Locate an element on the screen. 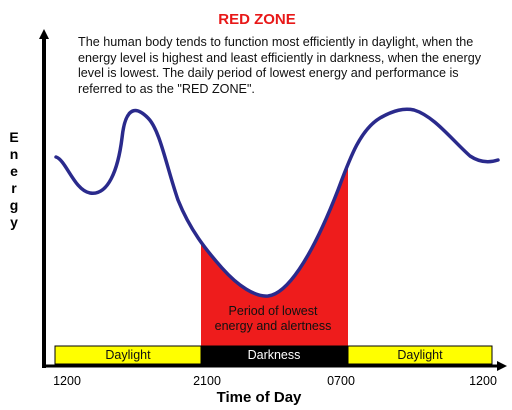 This screenshot has width=512, height=410. x-axis-label: Time of Day is located at coordinates (259, 397).